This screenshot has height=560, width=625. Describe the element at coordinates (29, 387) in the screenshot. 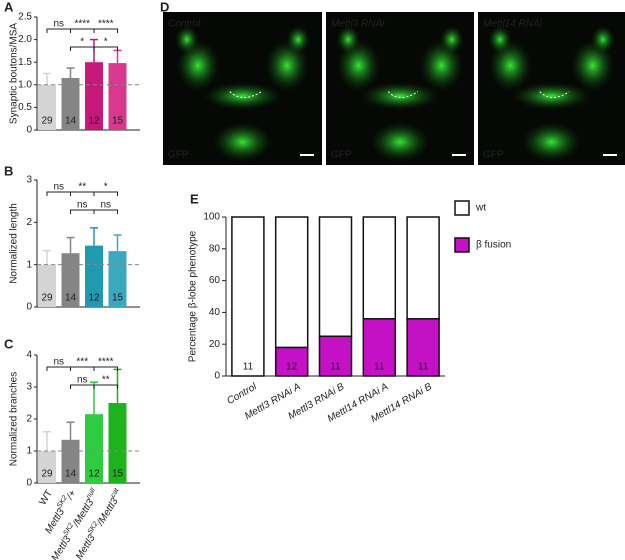

I see `y-tick-label: 3` at that location.